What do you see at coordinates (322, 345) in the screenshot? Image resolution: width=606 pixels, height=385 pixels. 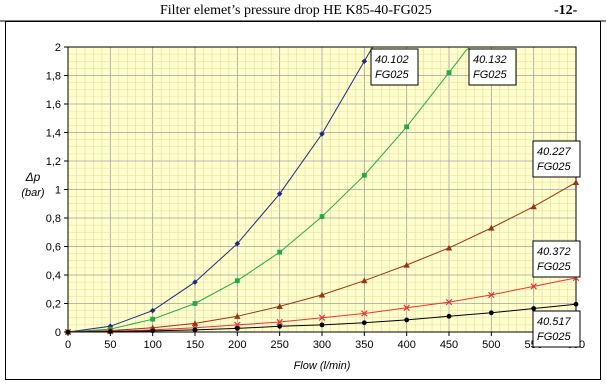 I see `x-tick-label: 300` at bounding box center [322, 345].